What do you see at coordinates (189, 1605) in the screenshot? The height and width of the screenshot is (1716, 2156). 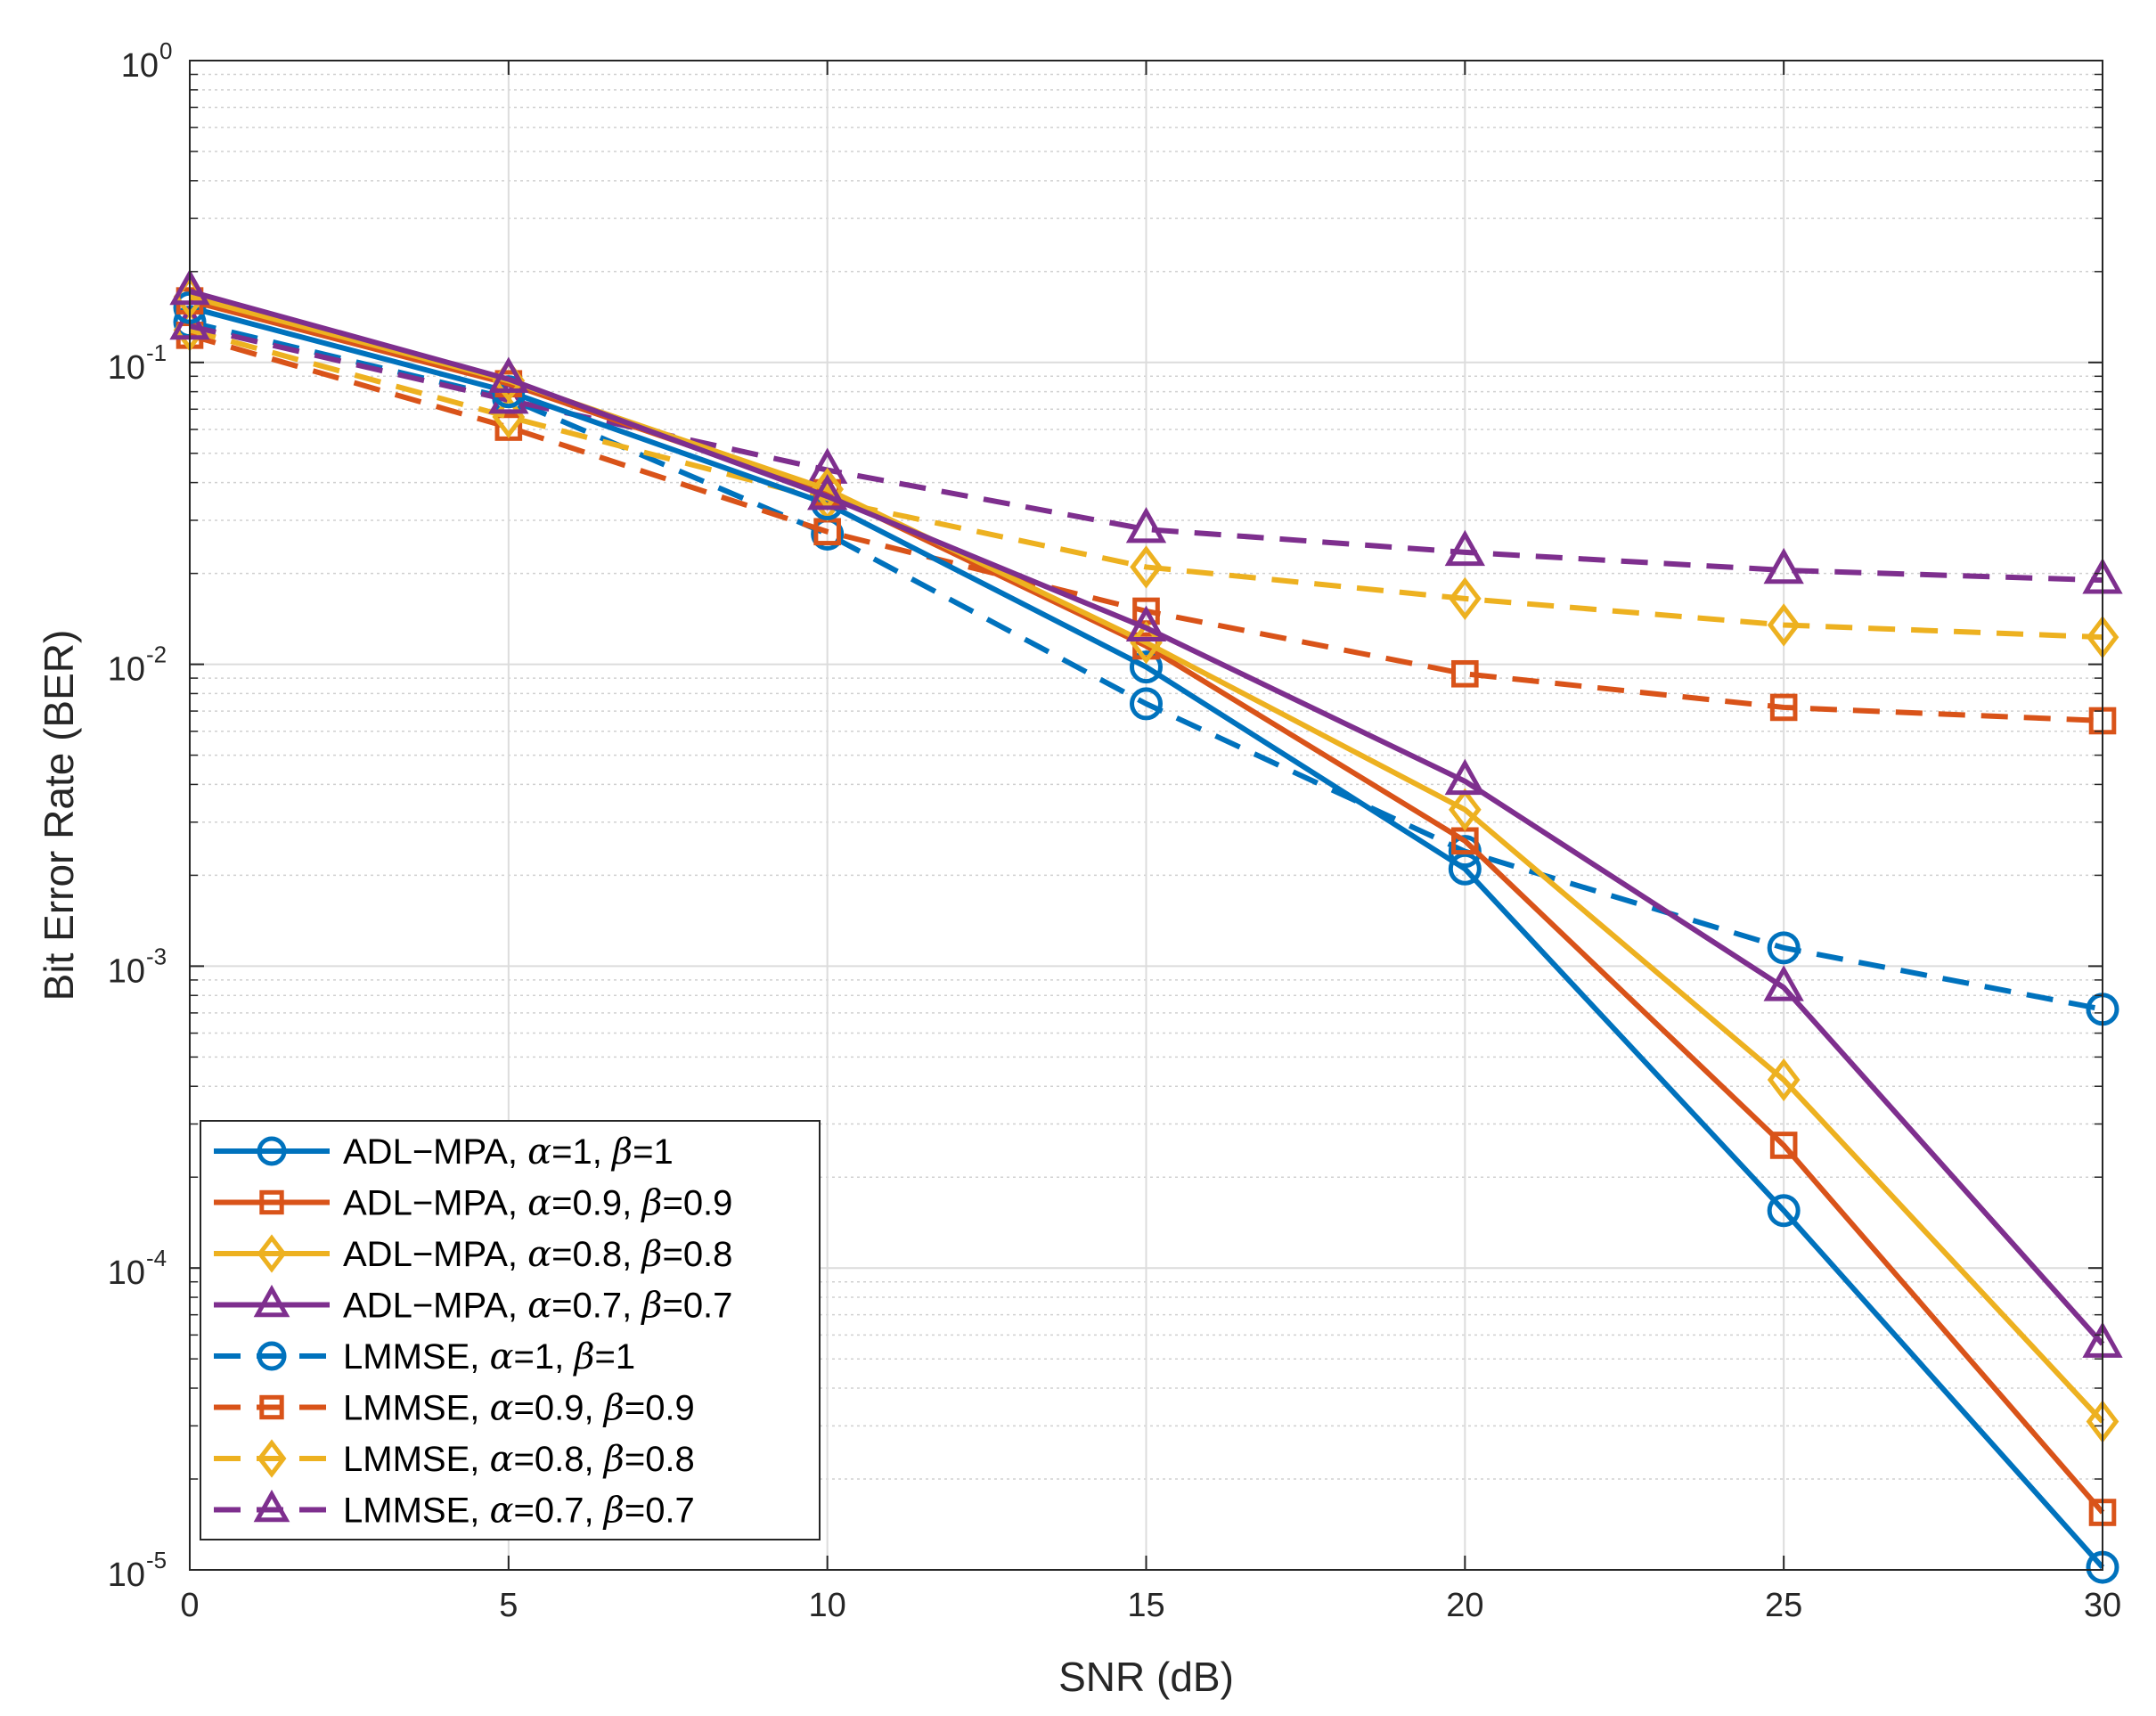 I see `x-tick-label: 0` at bounding box center [189, 1605].